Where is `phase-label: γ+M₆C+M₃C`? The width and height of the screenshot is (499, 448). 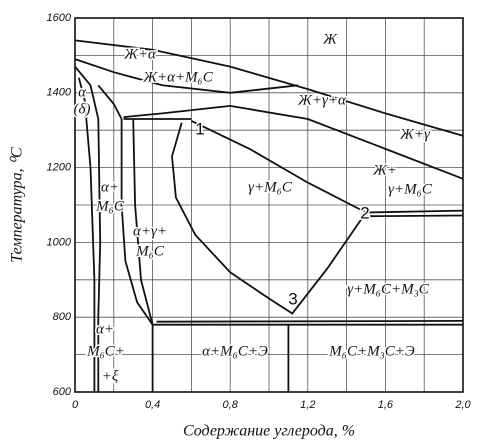
phase-label: γ+M₆C+M₃C is located at coordinates (388, 289).